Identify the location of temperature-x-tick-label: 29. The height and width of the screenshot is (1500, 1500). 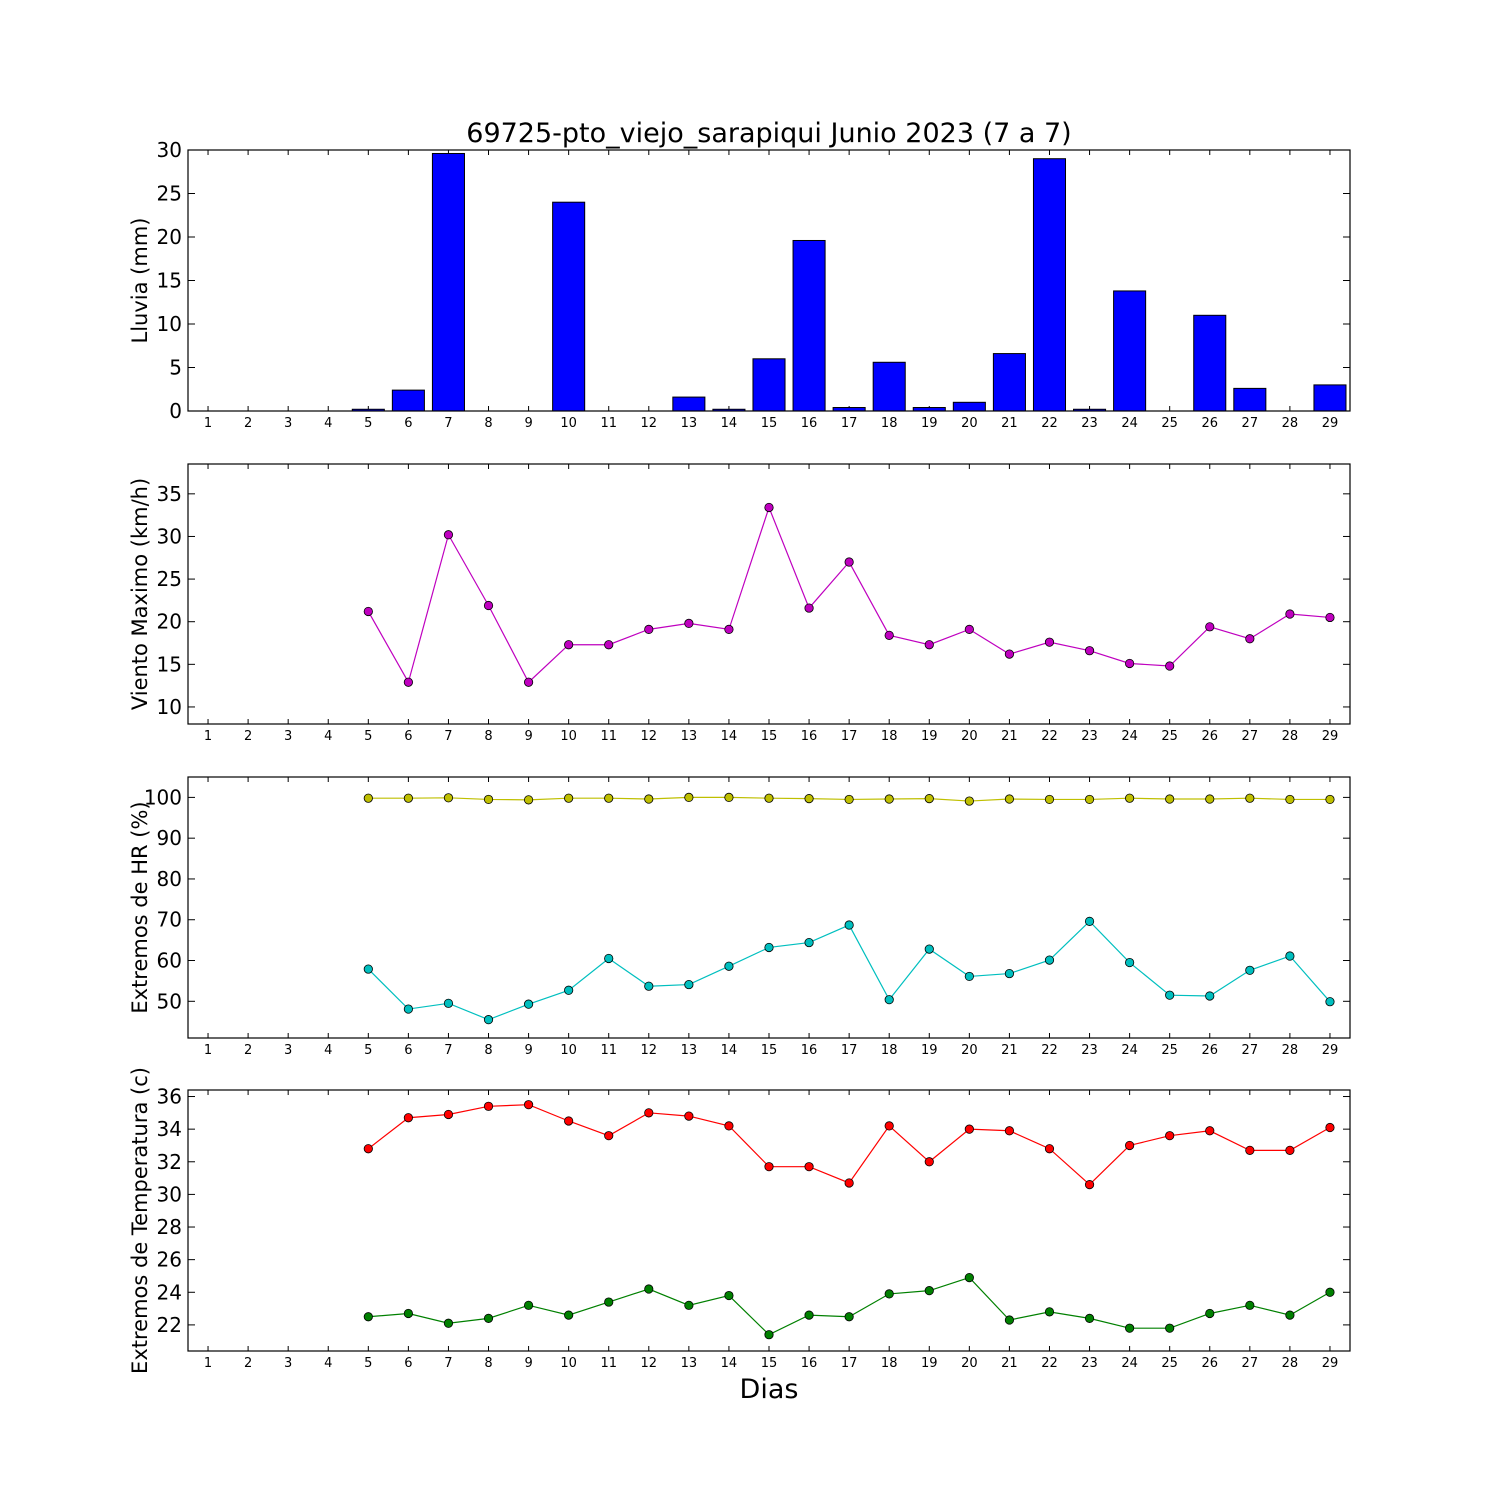
(1330, 1363).